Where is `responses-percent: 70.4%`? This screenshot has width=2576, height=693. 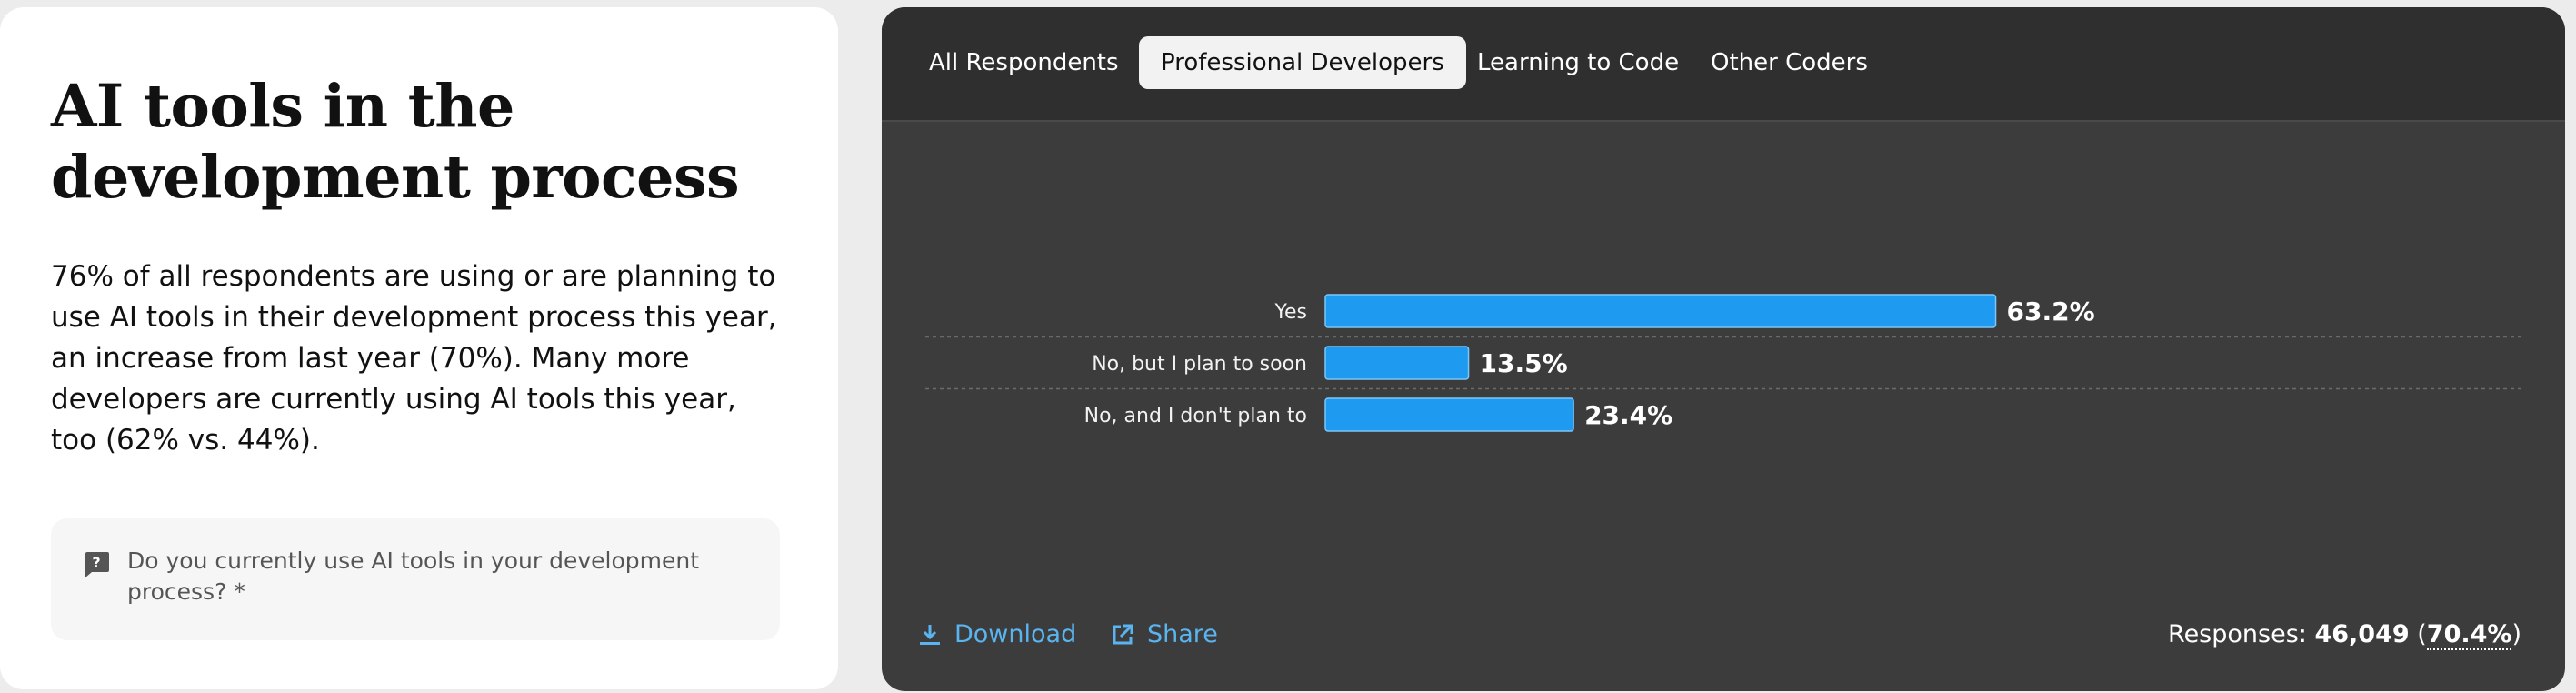 responses-percent: 70.4% is located at coordinates (2469, 635).